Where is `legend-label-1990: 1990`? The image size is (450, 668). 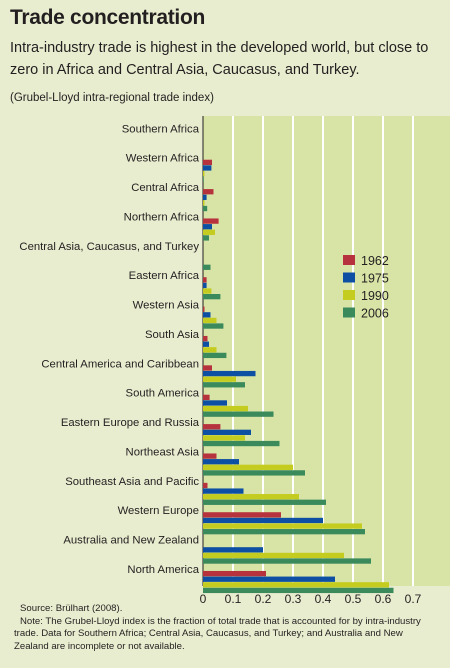 legend-label-1990: 1990 is located at coordinates (375, 296).